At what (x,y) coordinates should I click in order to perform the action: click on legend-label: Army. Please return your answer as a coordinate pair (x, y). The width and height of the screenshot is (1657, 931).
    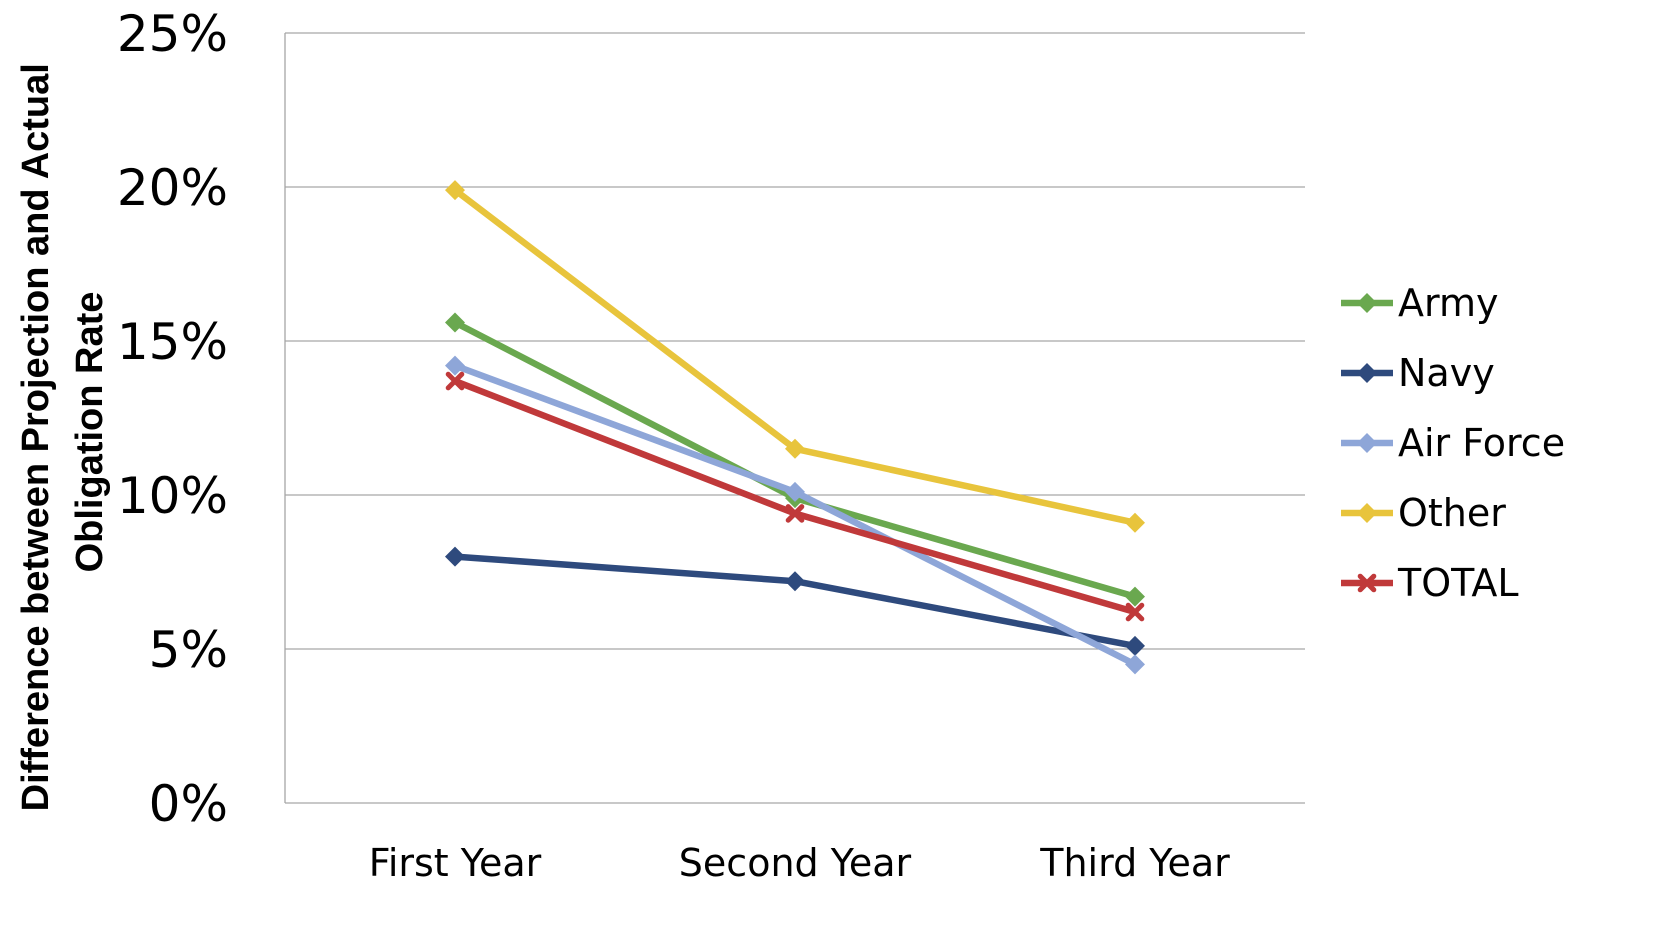
    Looking at the image, I should click on (1448, 303).